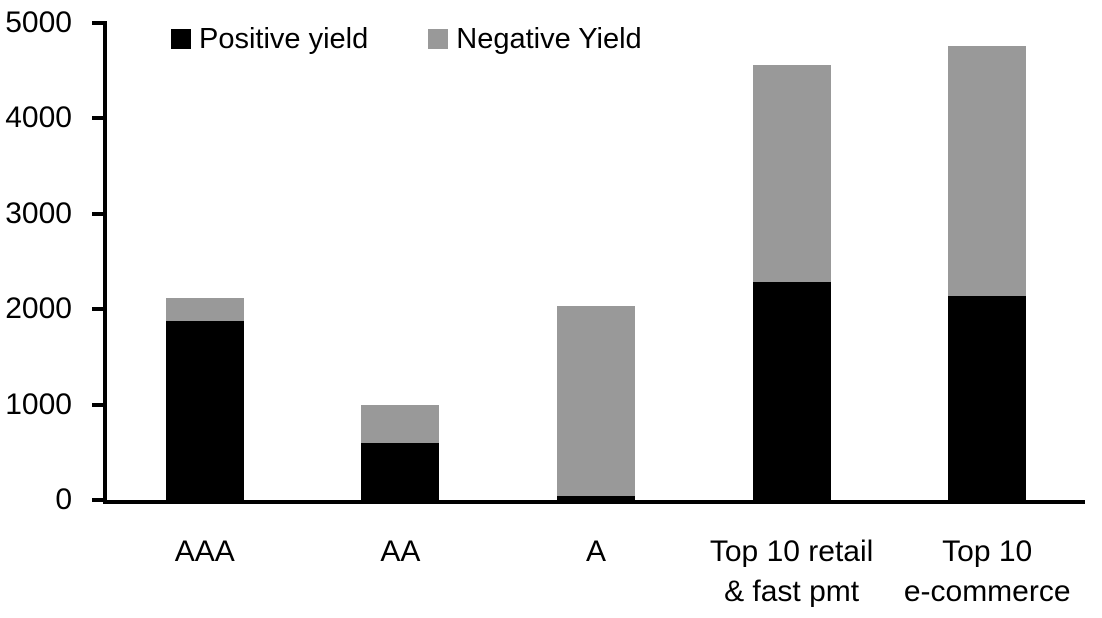 The width and height of the screenshot is (1102, 618). Describe the element at coordinates (38, 404) in the screenshot. I see `y-tick-label: 1000` at that location.